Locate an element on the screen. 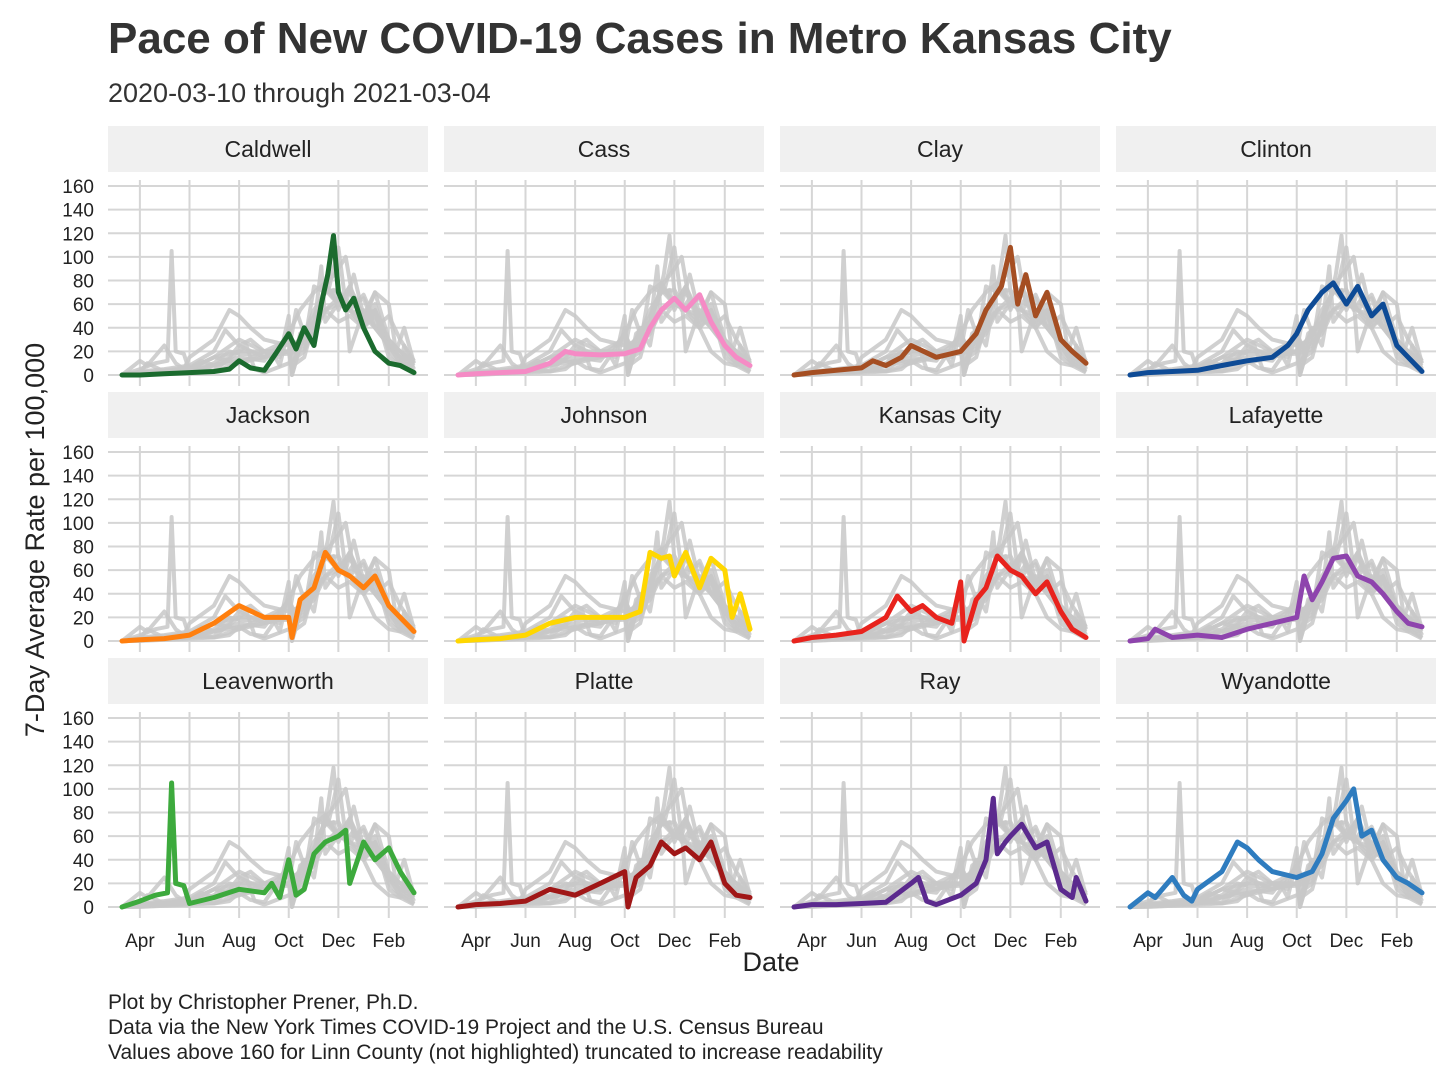 The height and width of the screenshot is (1092, 1456). facet-label: Leavenworth is located at coordinates (268, 681).